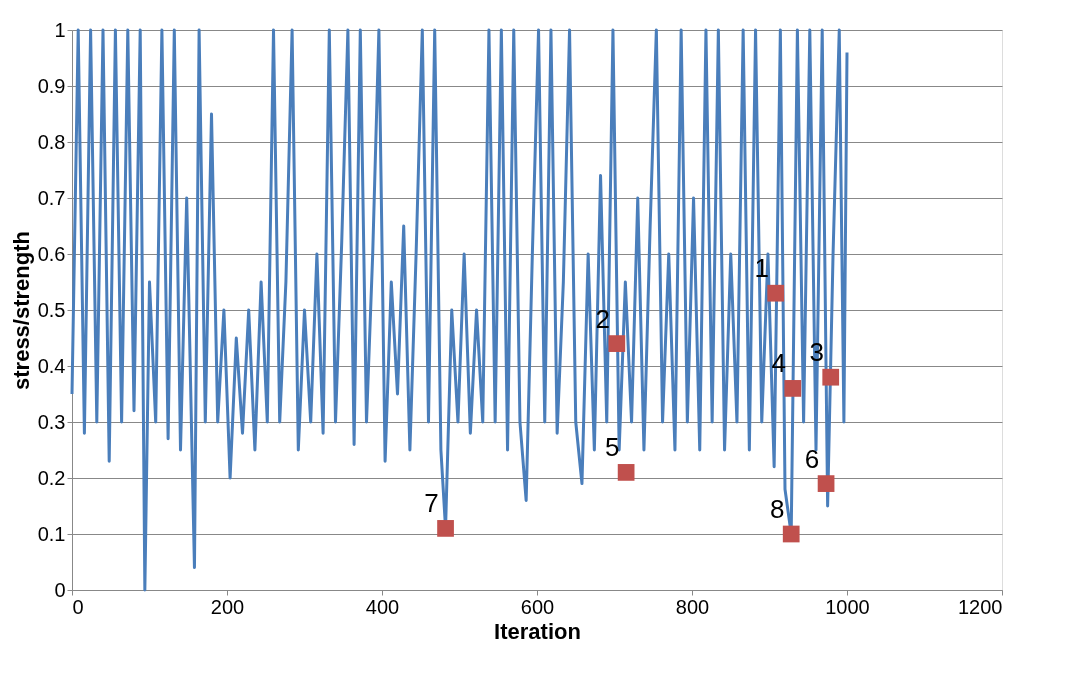 The width and height of the screenshot is (1086, 686). I want to click on x-tick-label: 0, so click(78, 606).